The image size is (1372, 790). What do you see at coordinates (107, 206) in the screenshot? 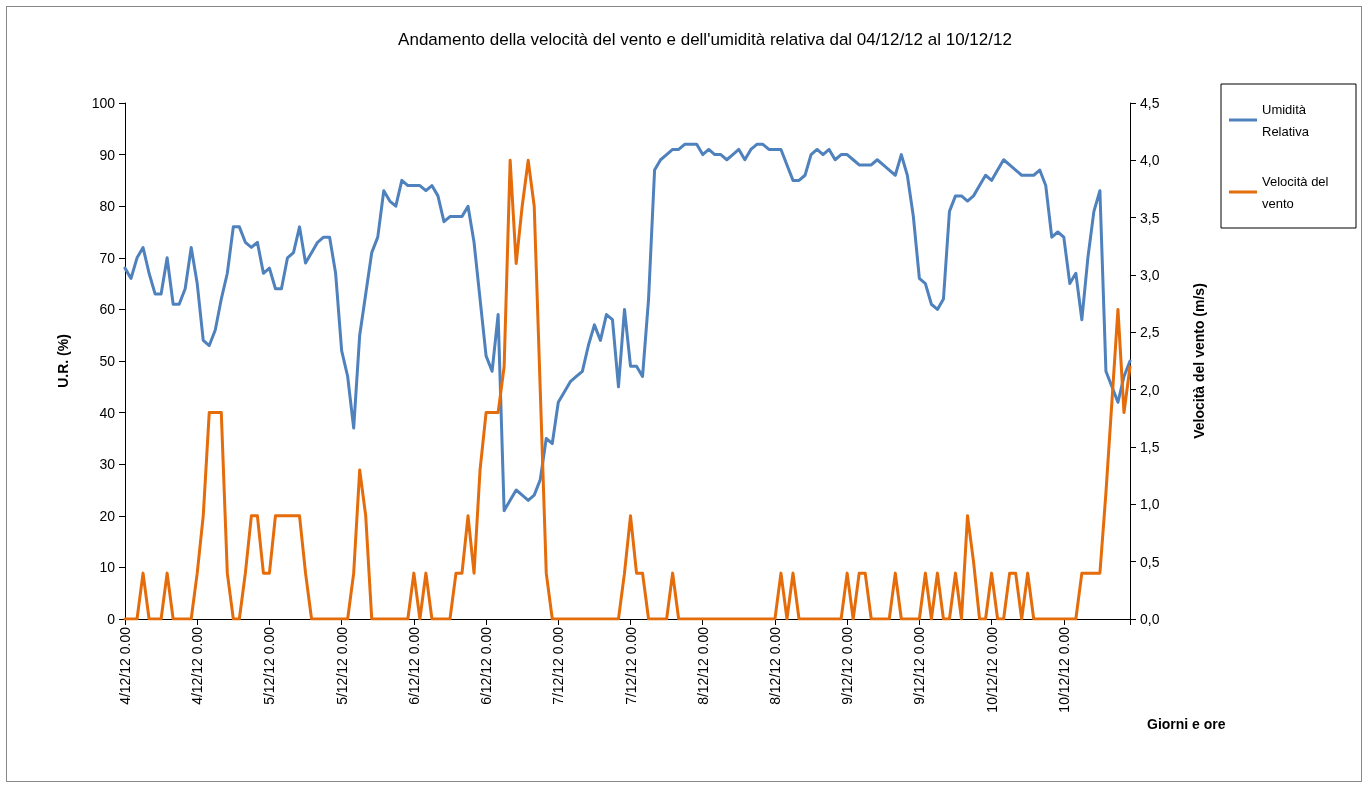
I see `y-tick-label: 80` at bounding box center [107, 206].